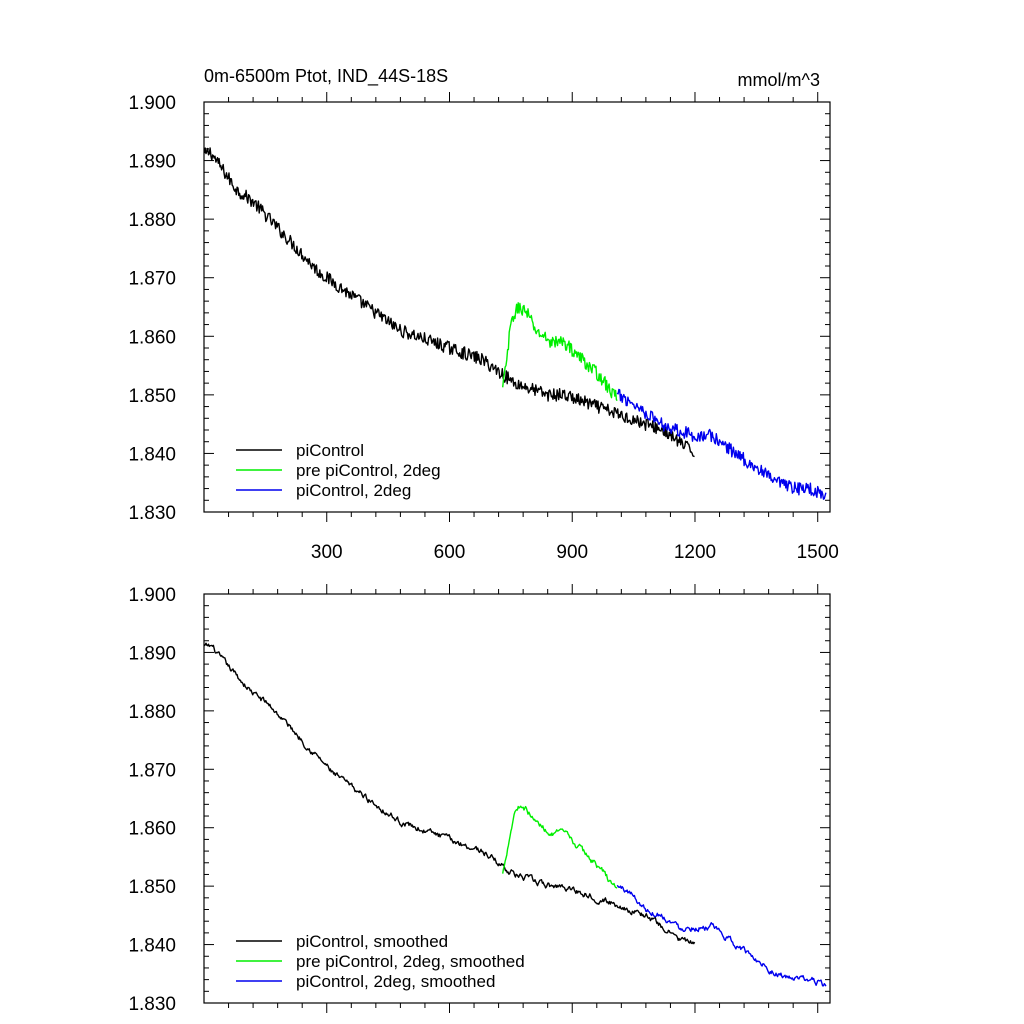 The width and height of the screenshot is (1024, 1024). What do you see at coordinates (368, 470) in the screenshot?
I see `legend-label: pre piControl, 2deg` at bounding box center [368, 470].